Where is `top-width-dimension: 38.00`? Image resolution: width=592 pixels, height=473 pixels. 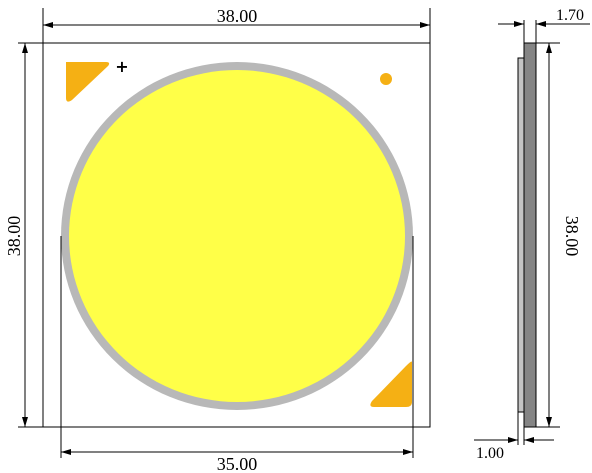
top-width-dimension: 38.00 is located at coordinates (236, 24).